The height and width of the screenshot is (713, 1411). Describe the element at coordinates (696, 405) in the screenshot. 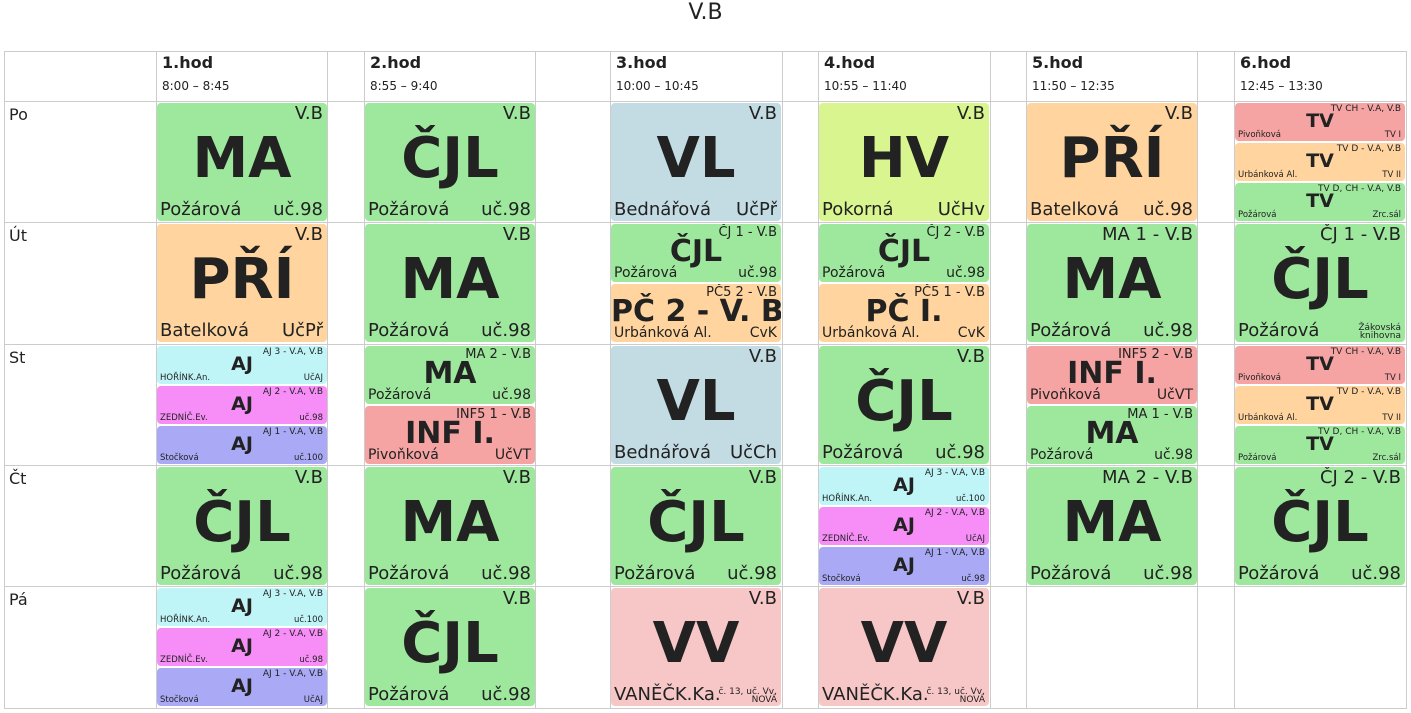

I see `lesson-block: VL V.B Bednářová UčCh` at that location.